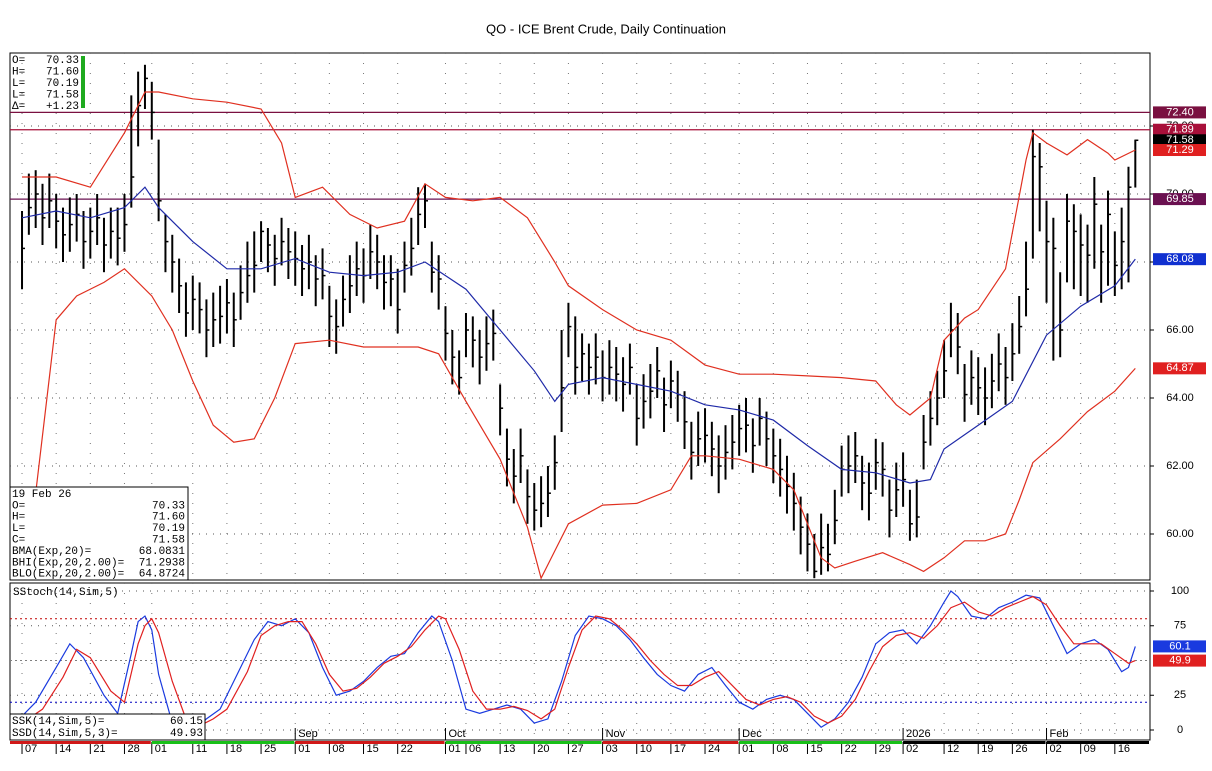 Image resolution: width=1212 pixels, height=771 pixels. Describe the element at coordinates (168, 541) in the screenshot. I see `info-value: 71.58` at that location.